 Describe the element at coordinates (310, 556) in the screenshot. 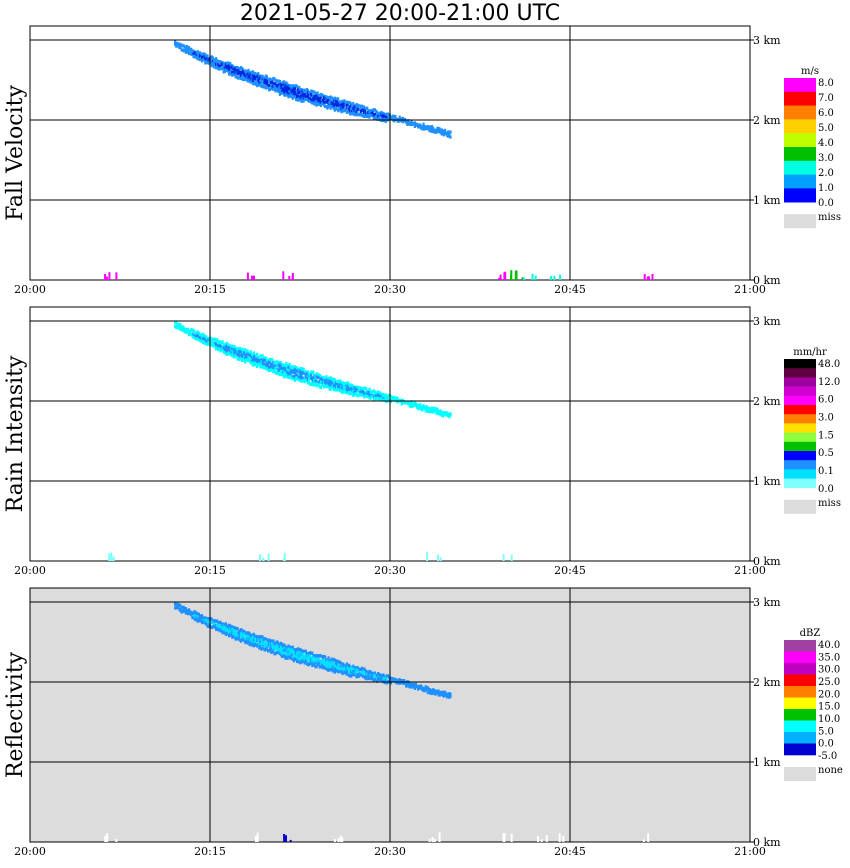

I see `near-ground-echoes` at that location.